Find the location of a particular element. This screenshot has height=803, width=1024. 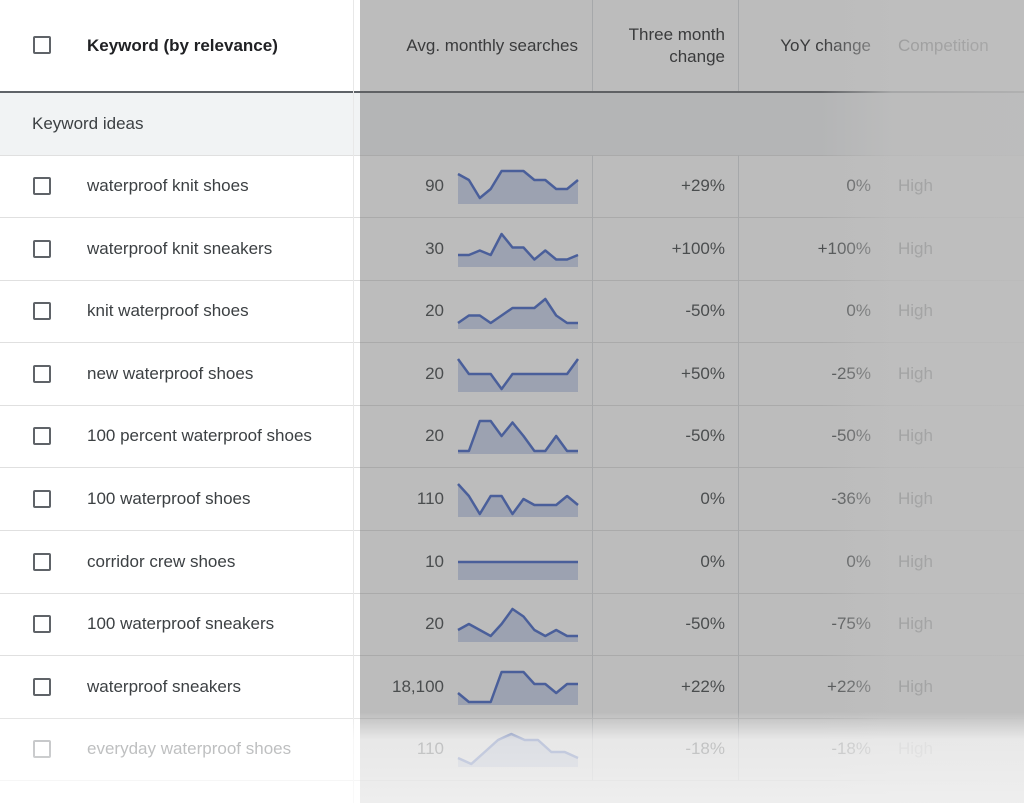

keyword-text: waterproof knit shoes is located at coordinates (168, 185).